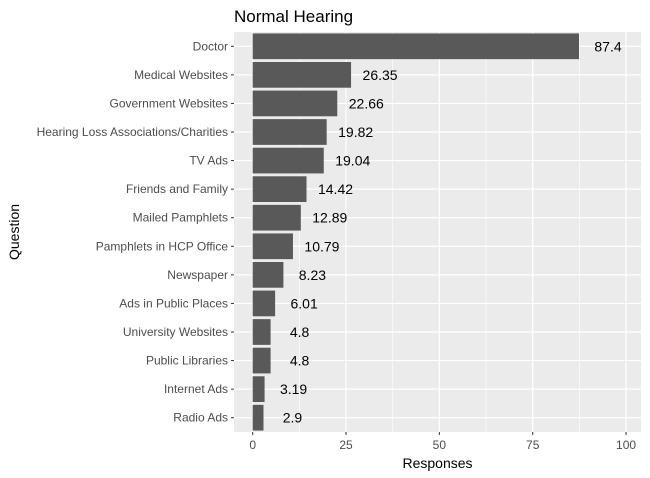 The height and width of the screenshot is (478, 650). I want to click on chart-title: Normal Hearing, so click(293, 16).